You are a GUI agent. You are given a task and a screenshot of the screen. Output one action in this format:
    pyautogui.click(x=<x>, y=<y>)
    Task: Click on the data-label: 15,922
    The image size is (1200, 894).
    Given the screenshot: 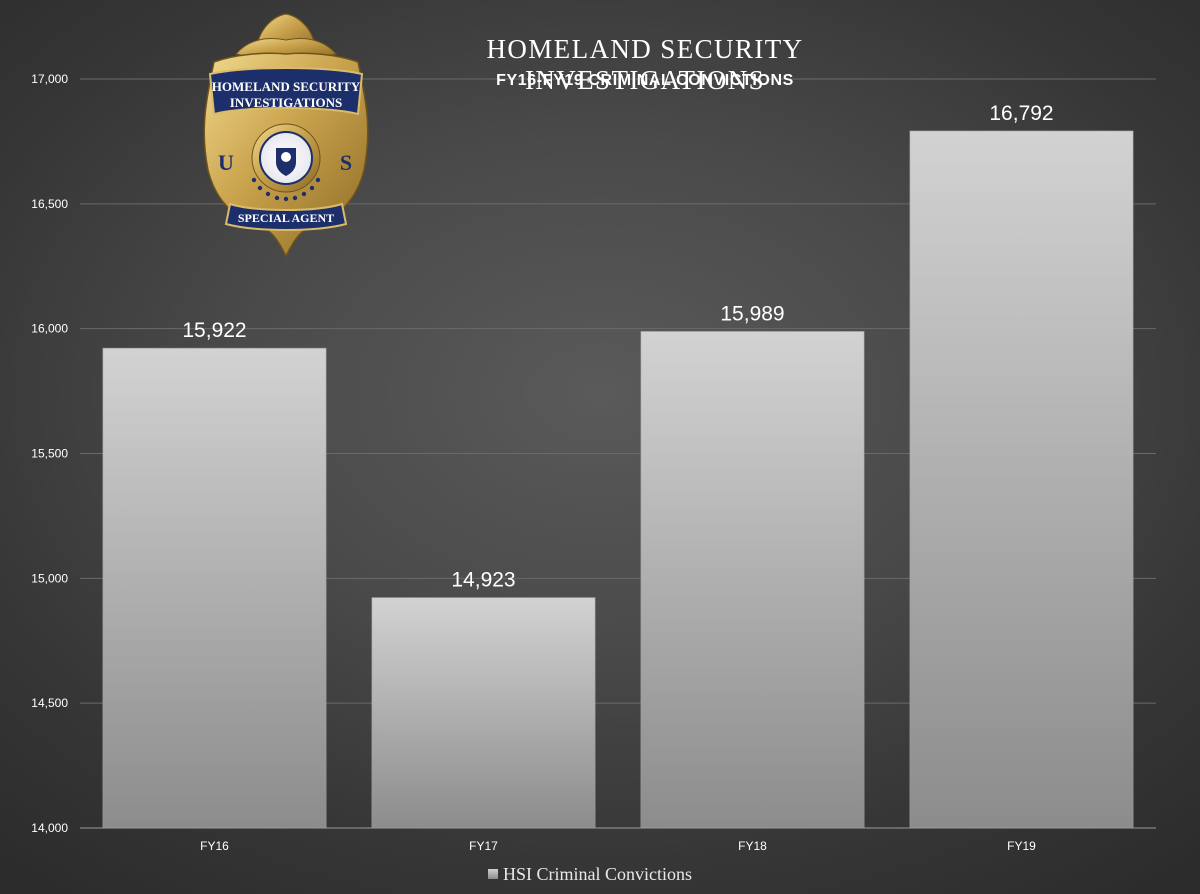 What is the action you would take?
    pyautogui.click(x=214, y=330)
    